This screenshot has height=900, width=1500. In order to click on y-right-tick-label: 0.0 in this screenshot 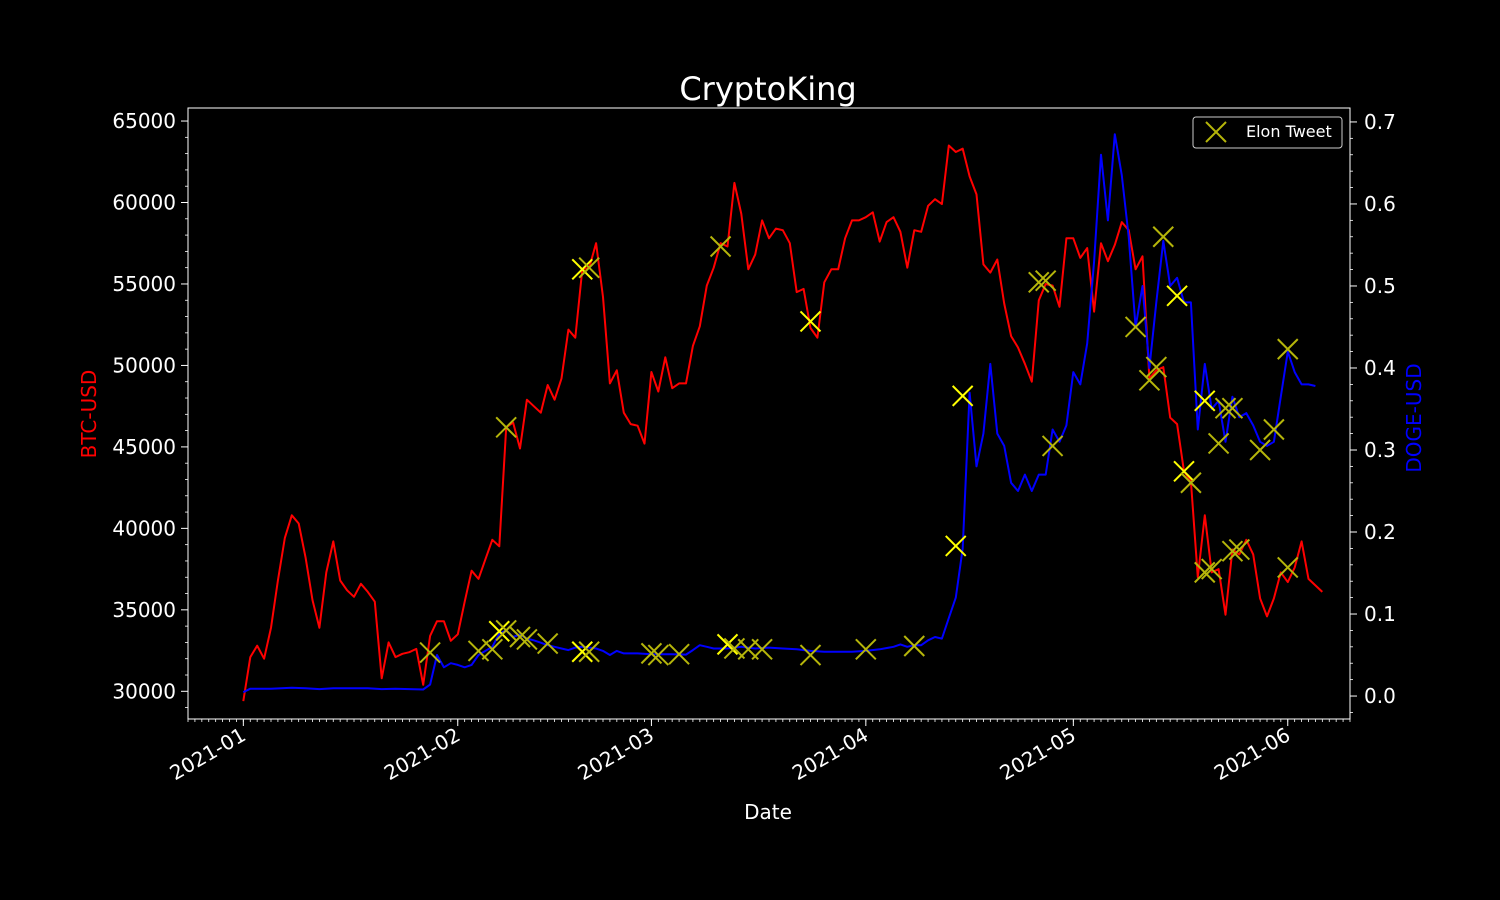, I will do `click(1380, 696)`.